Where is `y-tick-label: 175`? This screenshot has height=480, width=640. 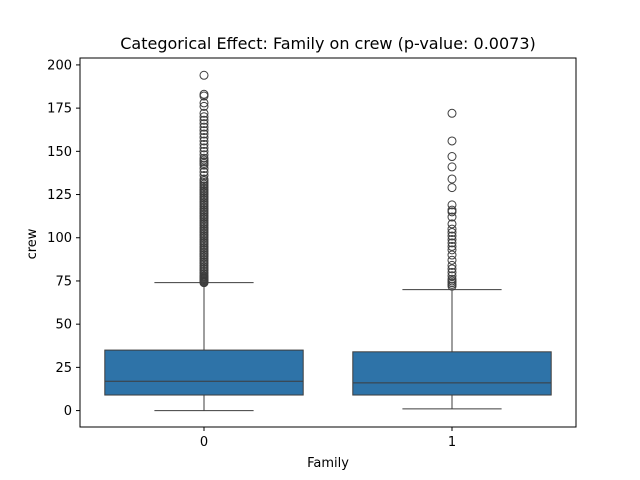
y-tick-label: 175 is located at coordinates (59, 109).